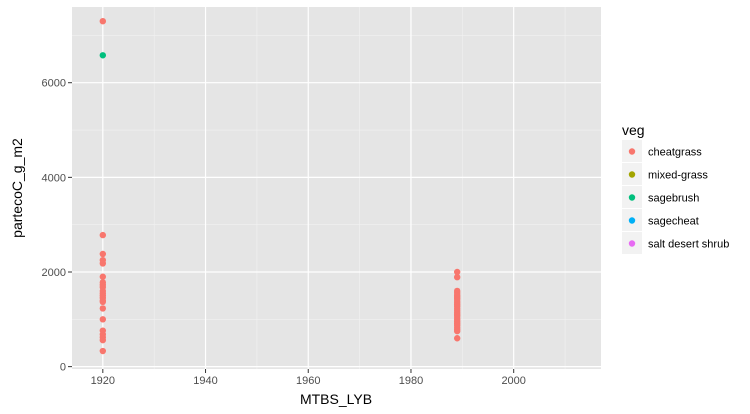 Image resolution: width=750 pixels, height=414 pixels. What do you see at coordinates (63, 368) in the screenshot?
I see `y-tick-label: 0` at bounding box center [63, 368].